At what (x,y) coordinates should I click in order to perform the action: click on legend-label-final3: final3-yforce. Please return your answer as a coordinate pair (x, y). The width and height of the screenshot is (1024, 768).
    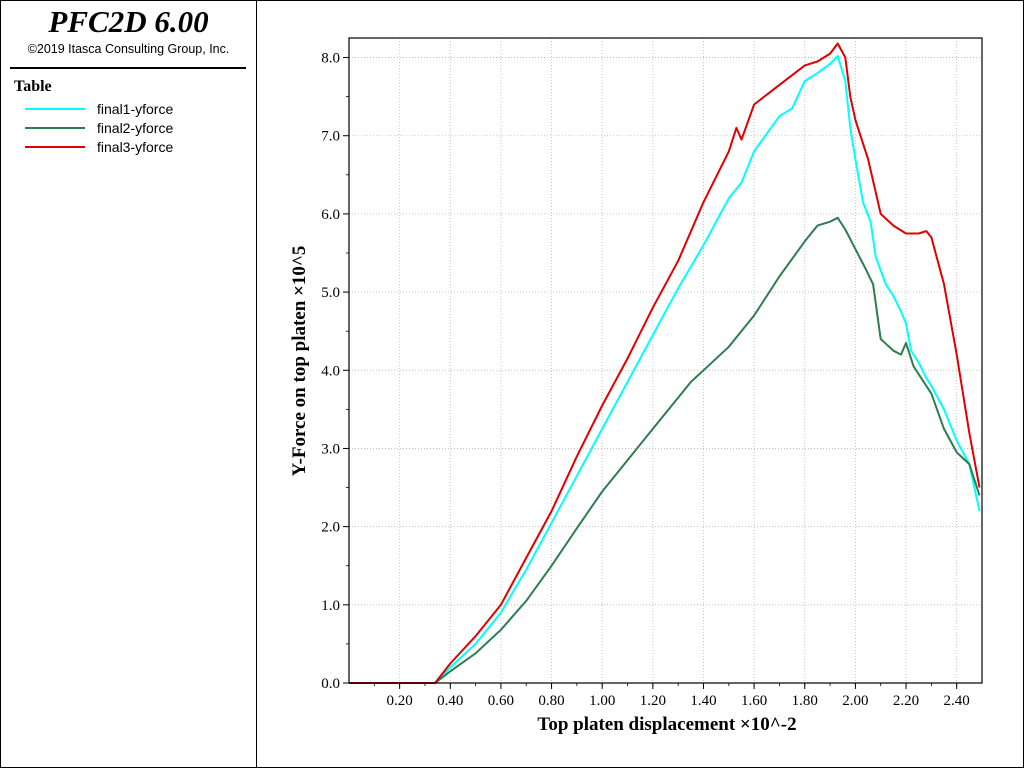
    Looking at the image, I should click on (135, 146).